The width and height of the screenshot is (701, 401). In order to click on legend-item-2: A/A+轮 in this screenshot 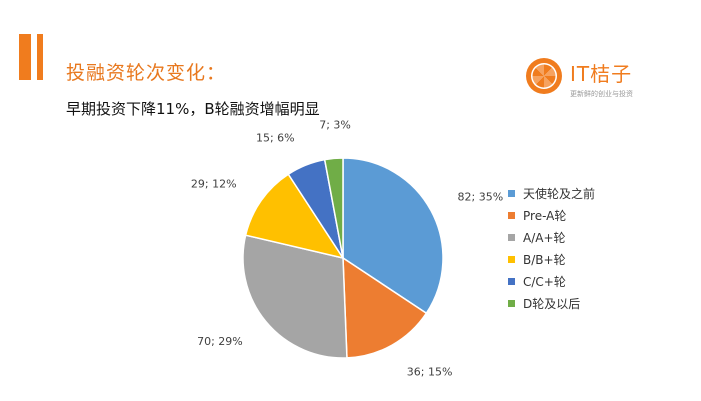, I will do `click(551, 237)`.